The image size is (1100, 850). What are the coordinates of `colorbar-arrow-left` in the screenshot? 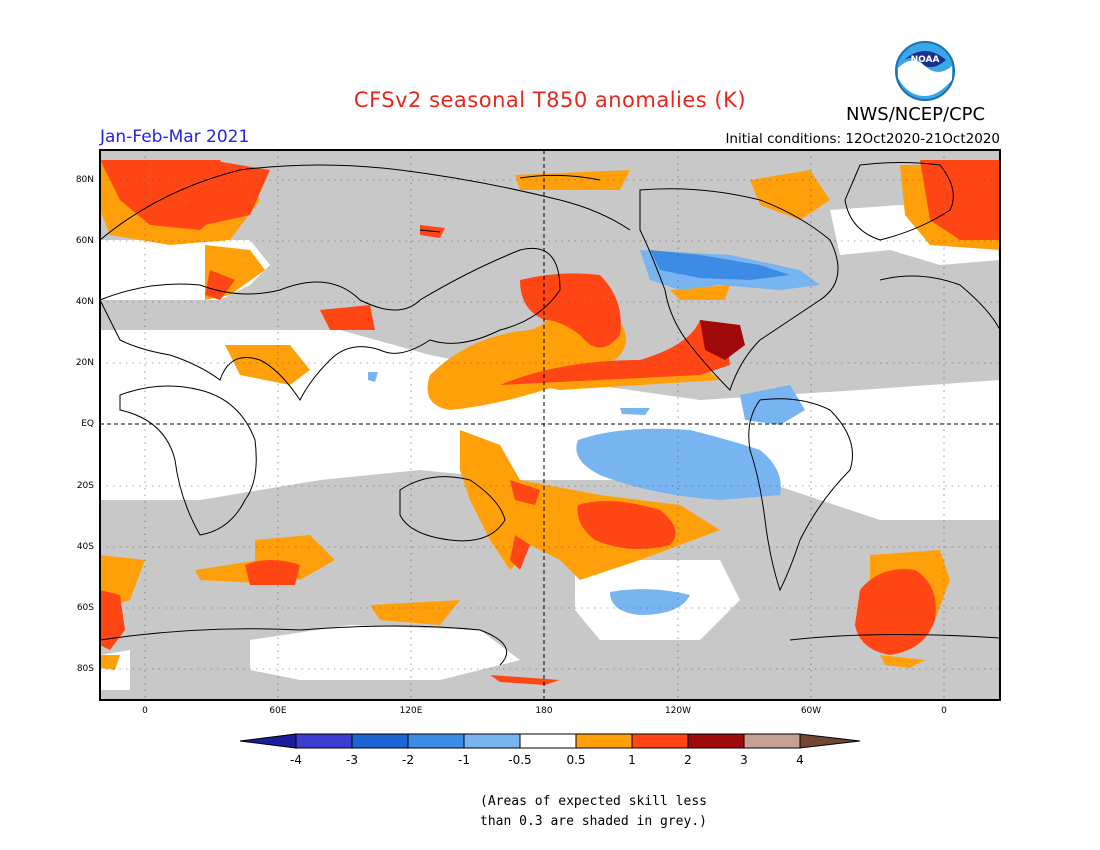 It's located at (268, 741).